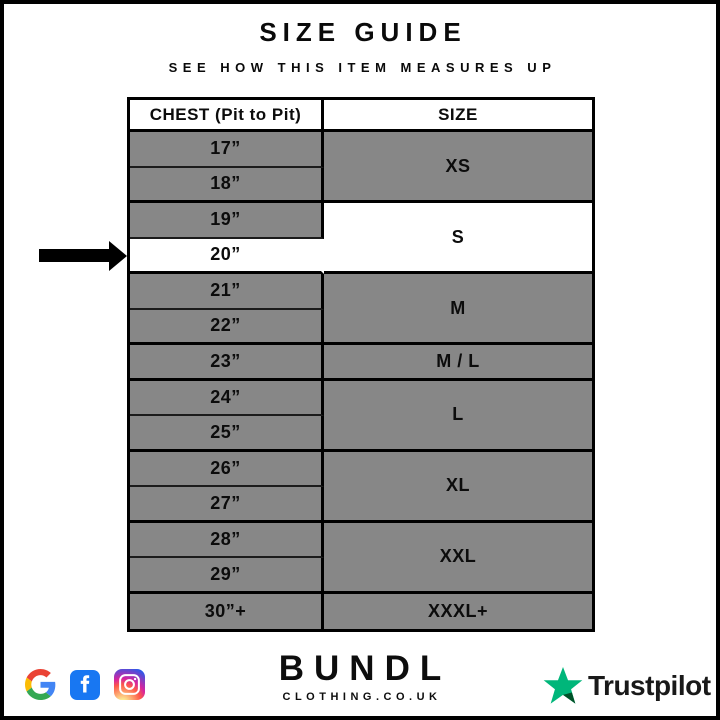 The height and width of the screenshot is (720, 720). What do you see at coordinates (458, 487) in the screenshot?
I see `size-cell-xl: XL` at bounding box center [458, 487].